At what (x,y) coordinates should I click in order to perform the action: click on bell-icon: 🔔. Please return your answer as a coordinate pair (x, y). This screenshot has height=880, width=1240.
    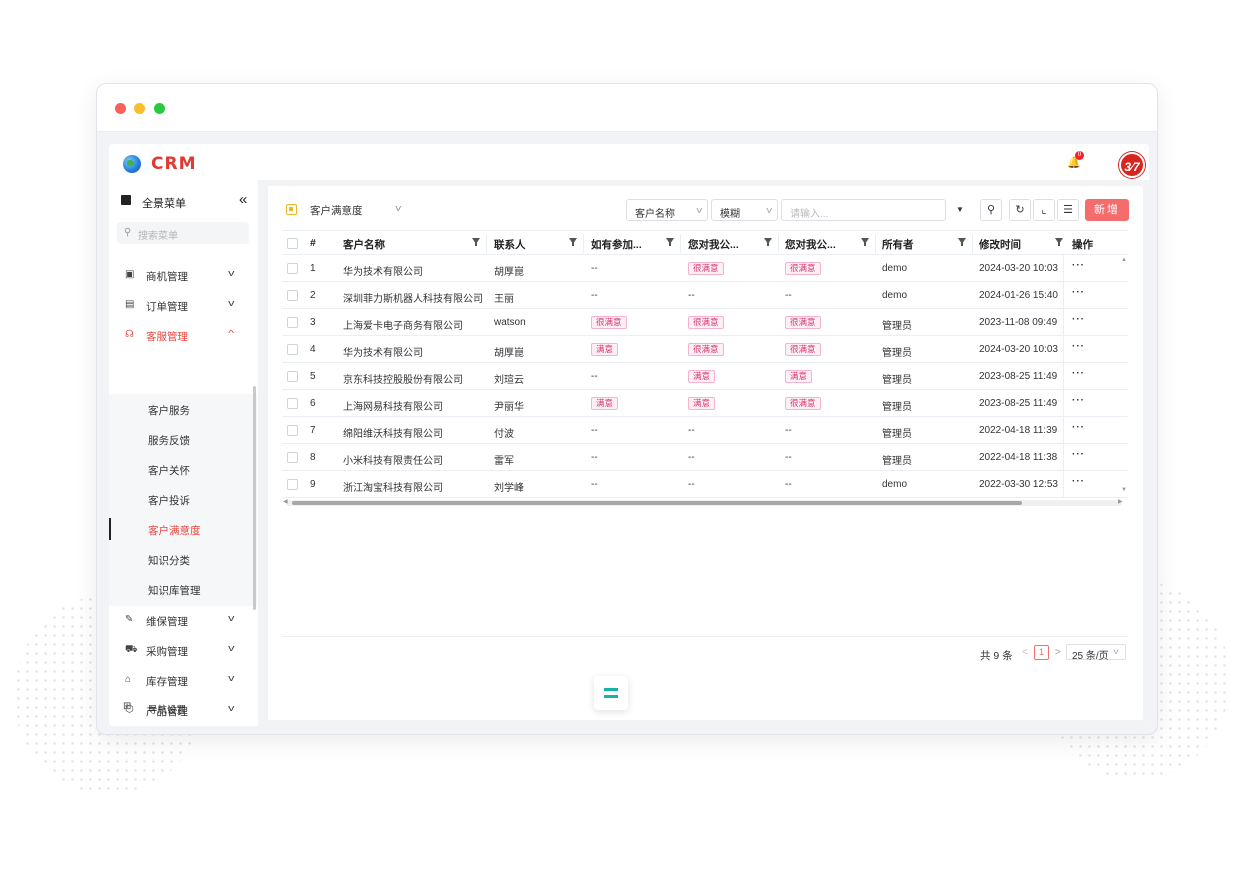
    Looking at the image, I should click on (1074, 163).